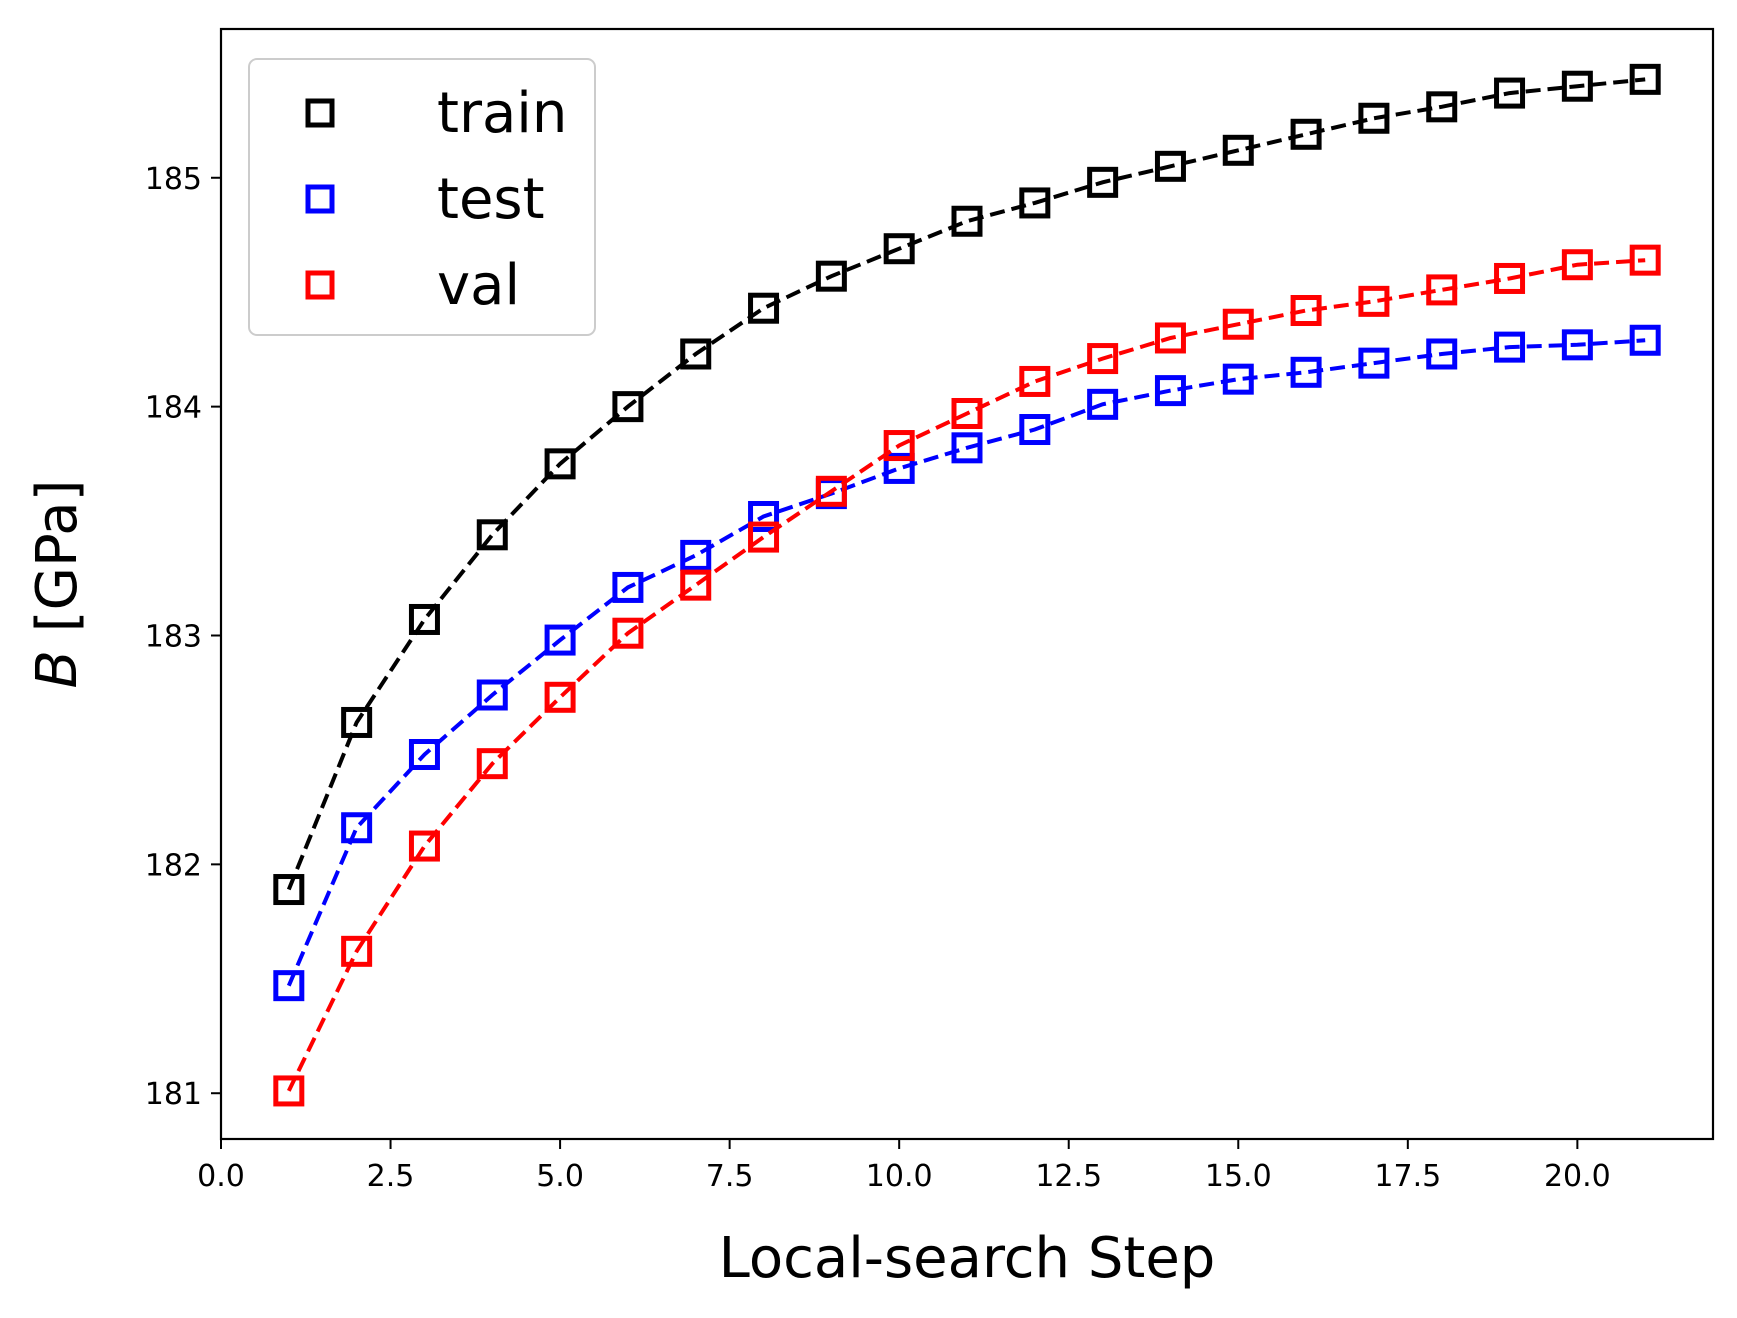 This screenshot has height=1318, width=1737. I want to click on legend-marker-val, so click(320, 285).